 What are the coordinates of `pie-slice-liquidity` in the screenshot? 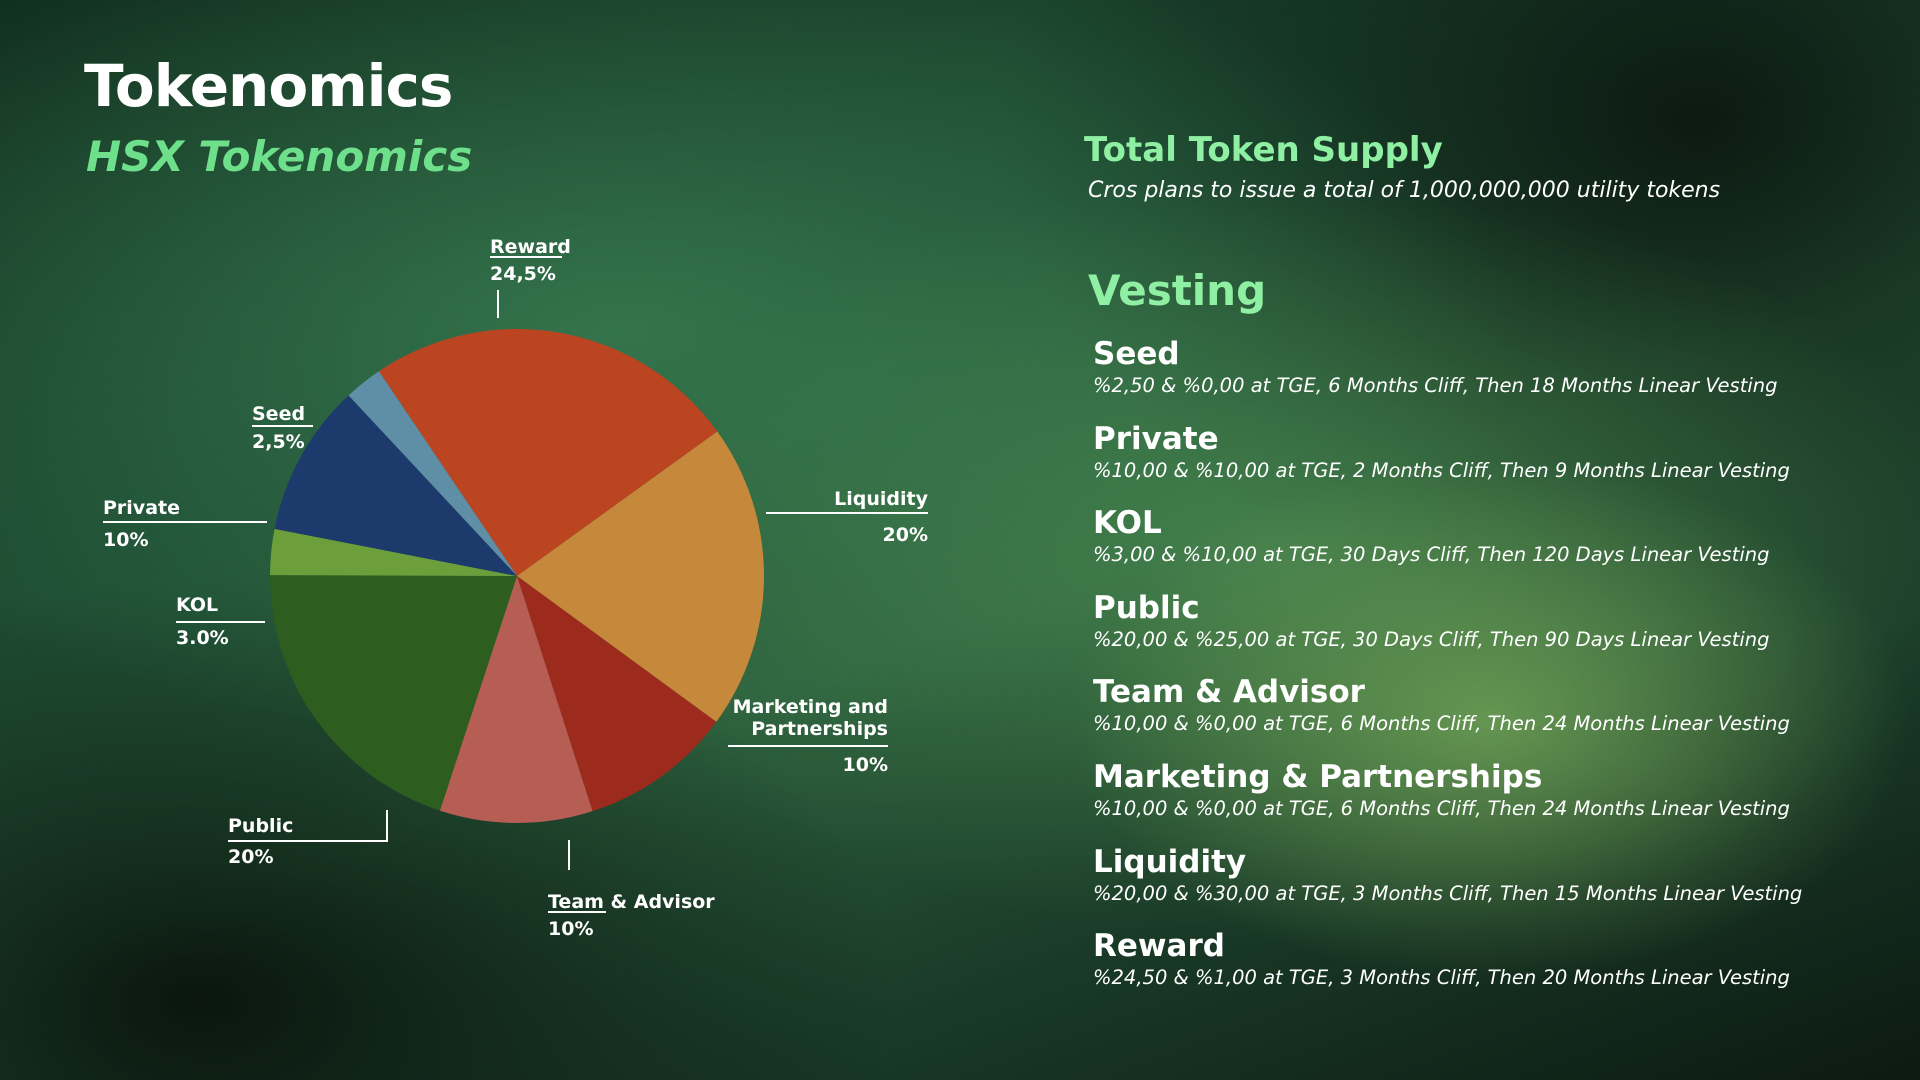 It's located at (640, 576).